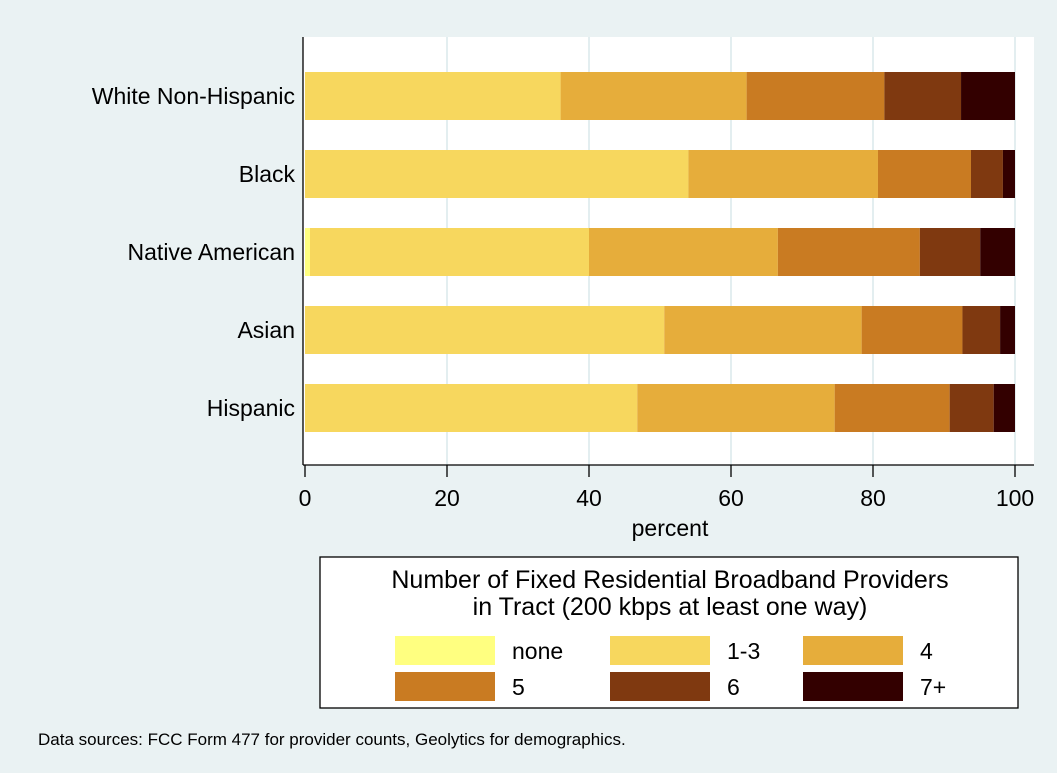 The width and height of the screenshot is (1057, 773). I want to click on legend-items: none 1-3 4 5 6 7+, so click(670, 668).